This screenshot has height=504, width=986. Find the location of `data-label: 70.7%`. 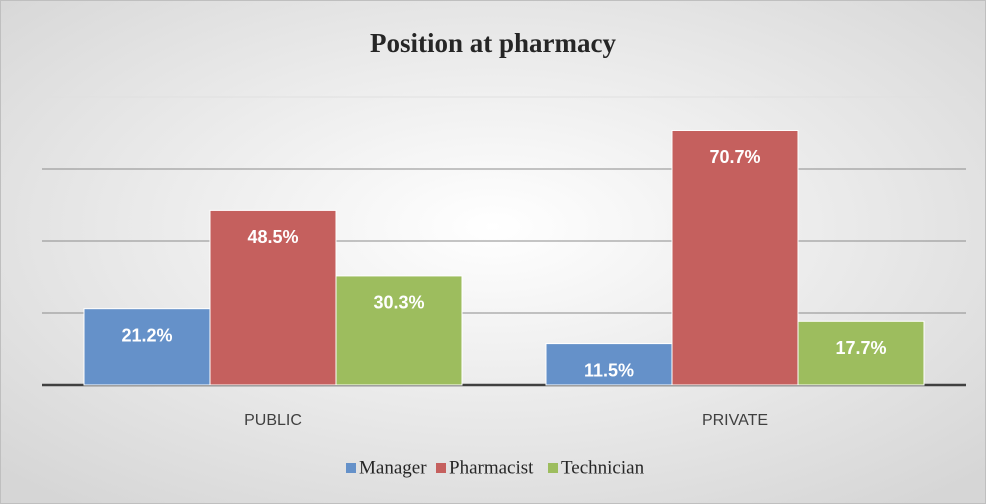

data-label: 70.7% is located at coordinates (734, 157).